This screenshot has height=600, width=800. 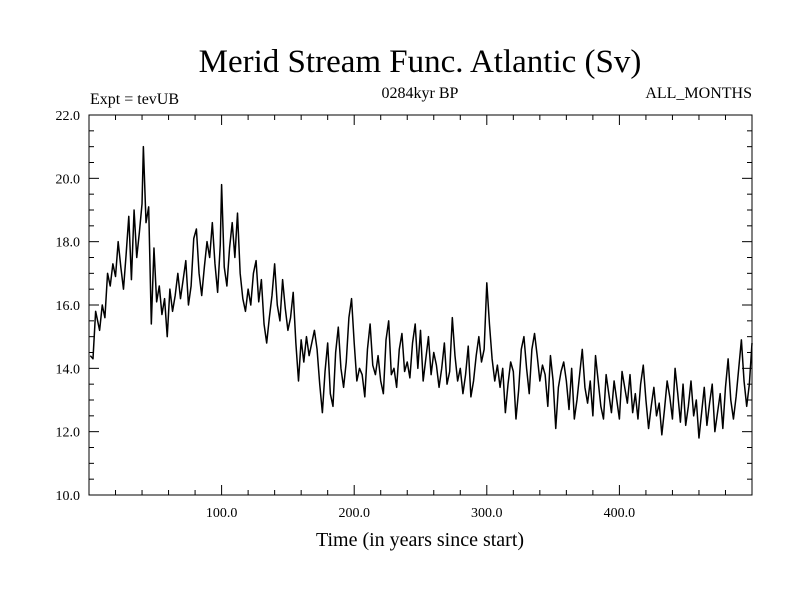 What do you see at coordinates (68, 179) in the screenshot?
I see `y-tick-label: 20.0` at bounding box center [68, 179].